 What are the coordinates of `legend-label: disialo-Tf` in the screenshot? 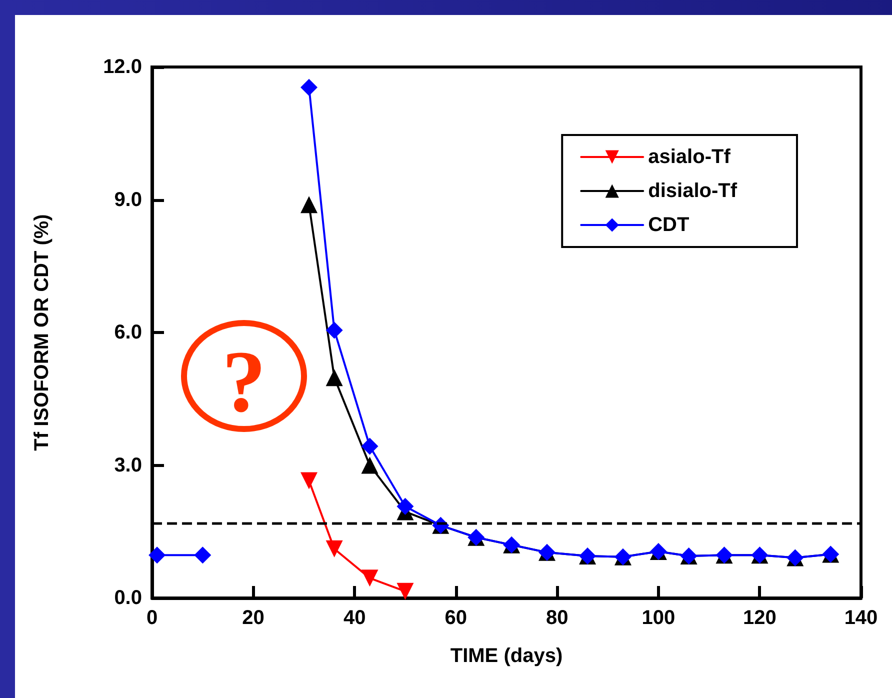 It's located at (693, 191).